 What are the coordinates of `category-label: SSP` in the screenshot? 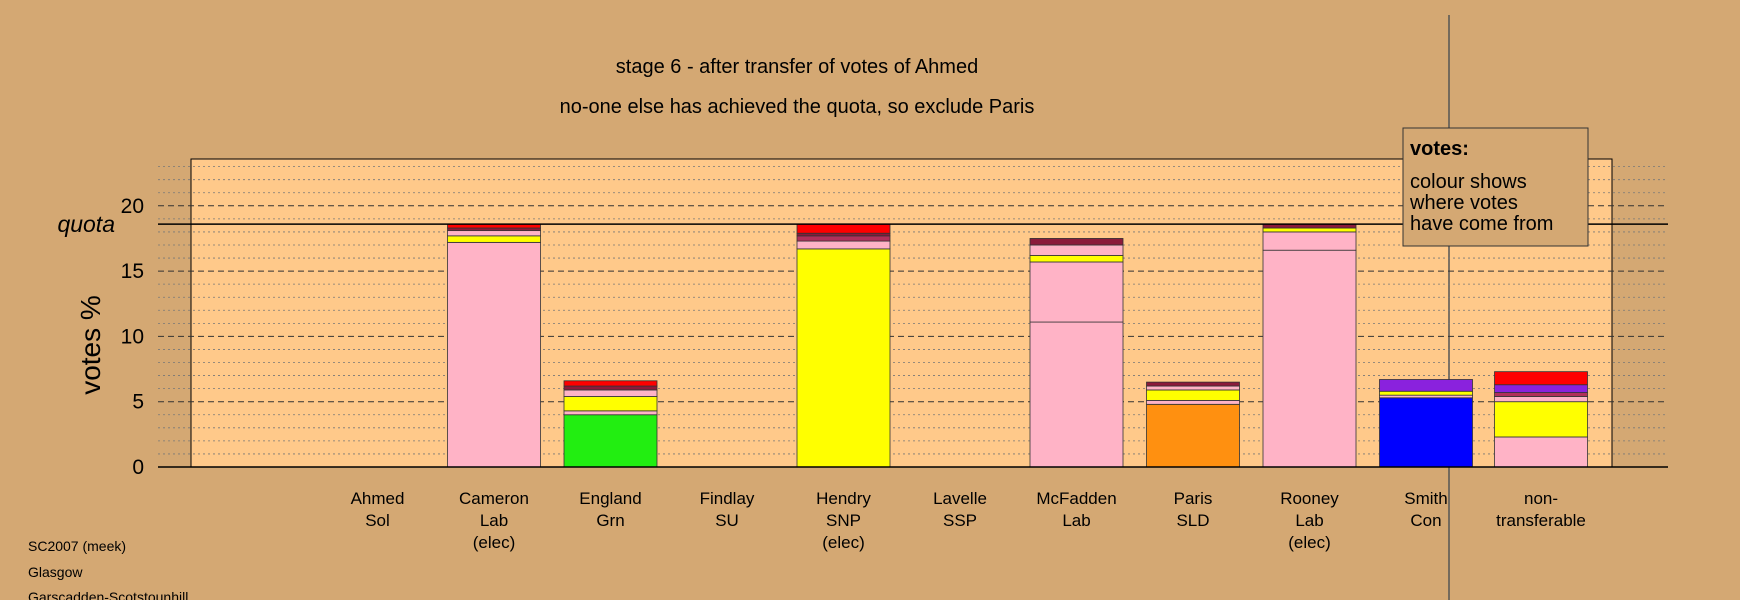 It's located at (960, 520).